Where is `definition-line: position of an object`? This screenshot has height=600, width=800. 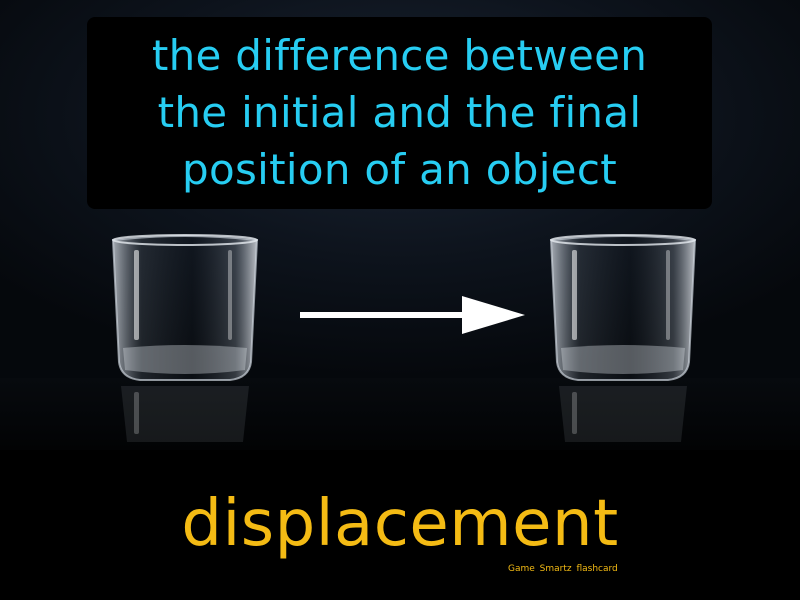 definition-line: position of an object is located at coordinates (399, 169).